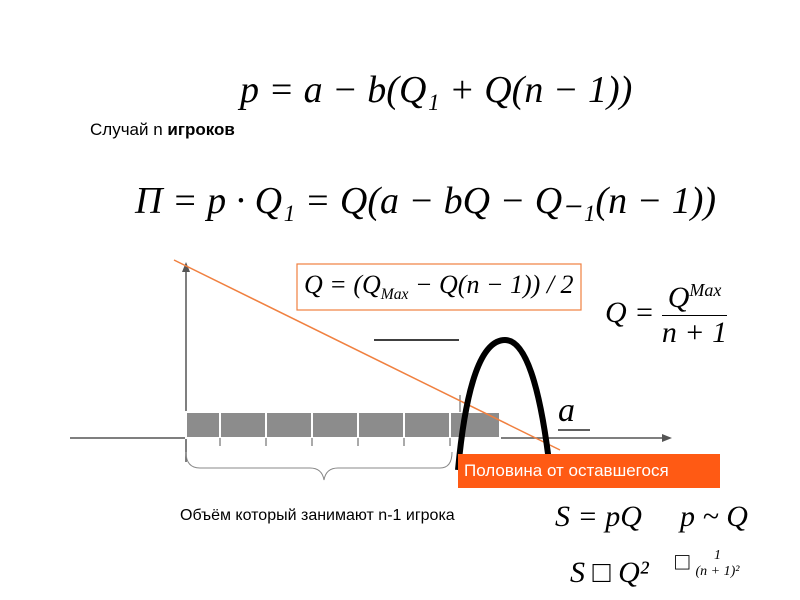 This screenshot has width=800, height=600. What do you see at coordinates (566, 410) in the screenshot?
I see `symbol: a` at bounding box center [566, 410].